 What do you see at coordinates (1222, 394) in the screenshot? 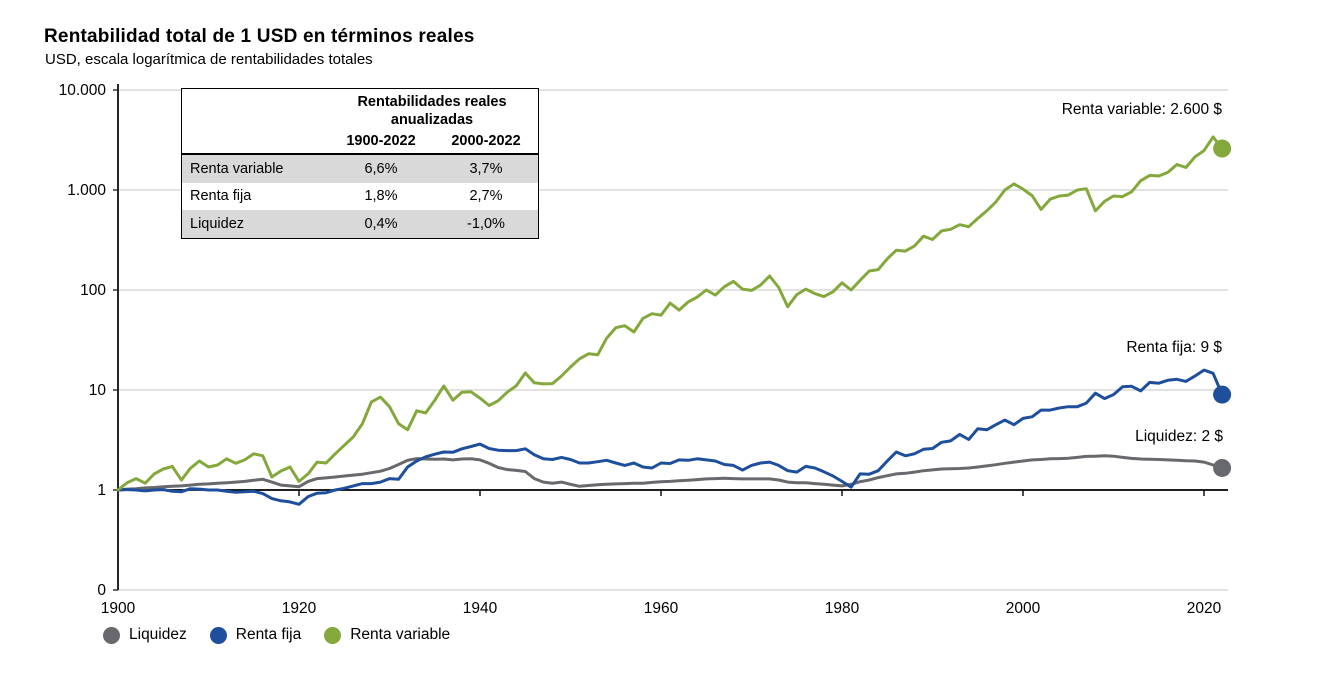
I see `end-dot-renta-fija` at bounding box center [1222, 394].